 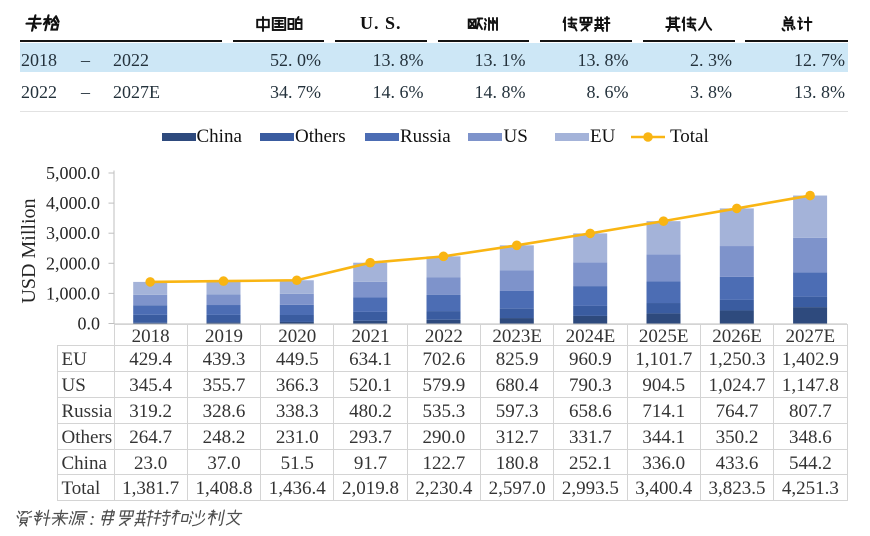 I want to click on svg-text: 4,000.0, so click(x=73, y=203).